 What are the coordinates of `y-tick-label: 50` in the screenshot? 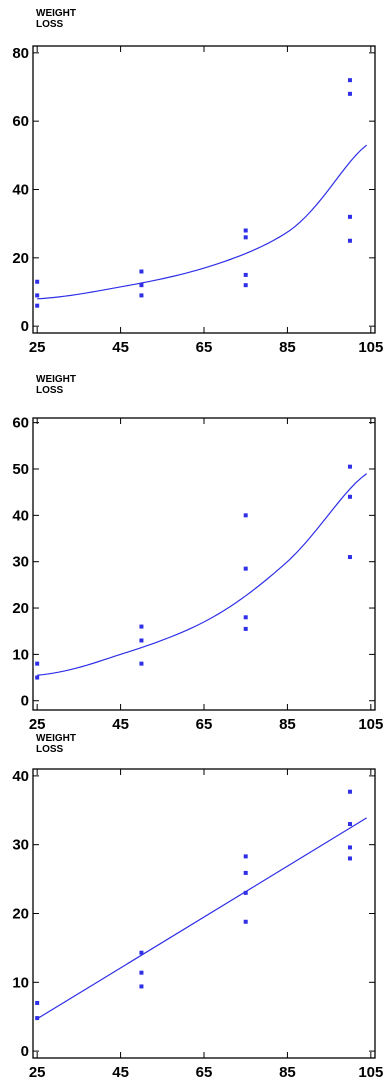 It's located at (20, 469).